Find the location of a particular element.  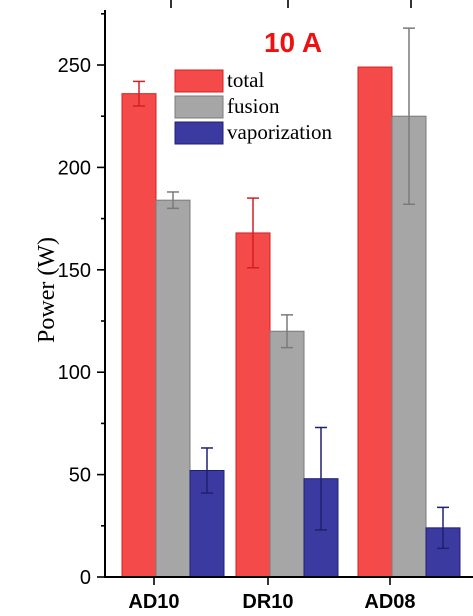

y-tick-label-0: 0 is located at coordinates (85, 578).